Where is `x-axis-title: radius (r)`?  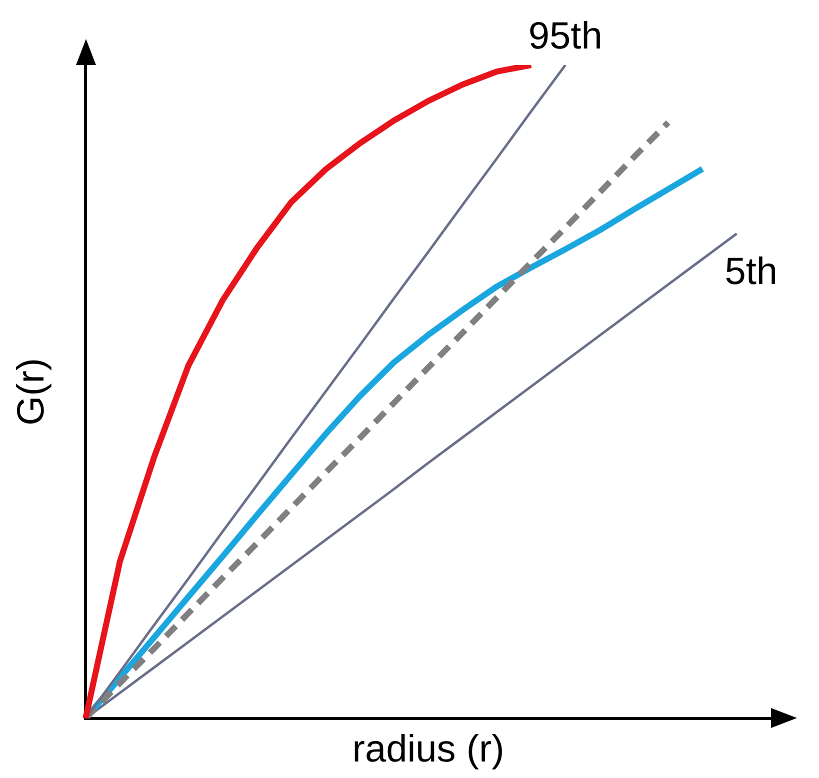
x-axis-title: radius (r) is located at coordinates (428, 749).